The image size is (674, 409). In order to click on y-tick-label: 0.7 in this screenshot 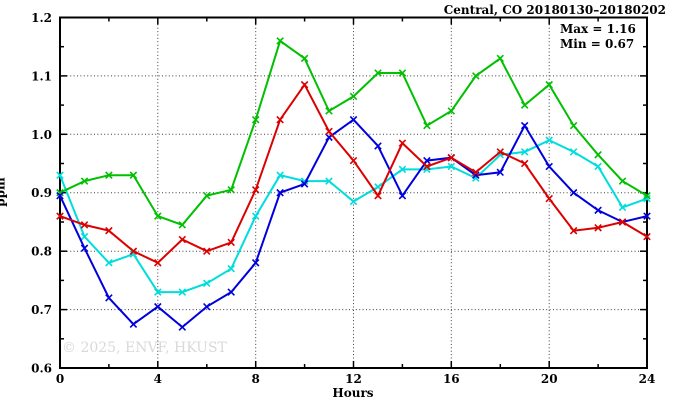, I will do `click(41, 310)`.